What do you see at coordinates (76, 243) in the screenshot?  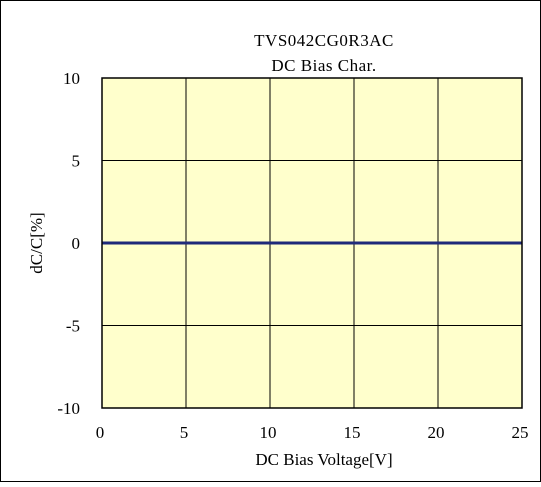 I see `y-tick-label: 0` at bounding box center [76, 243].